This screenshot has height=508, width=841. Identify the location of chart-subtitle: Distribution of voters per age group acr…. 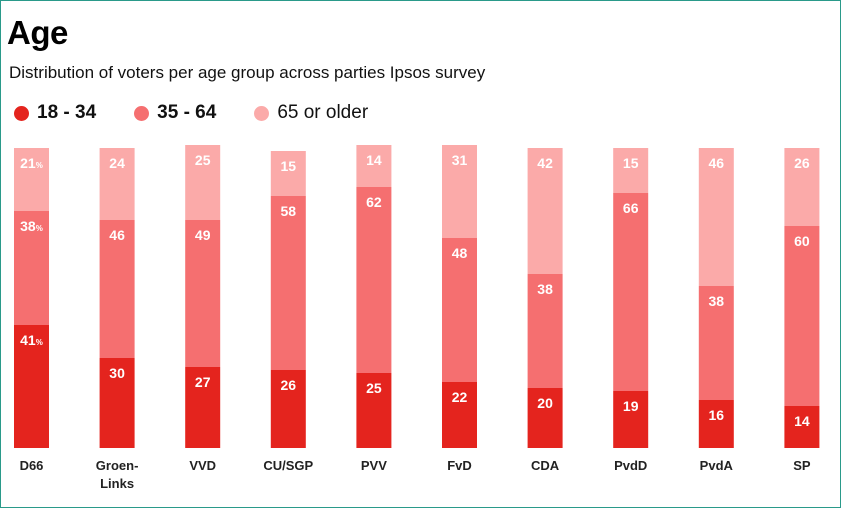
(247, 72).